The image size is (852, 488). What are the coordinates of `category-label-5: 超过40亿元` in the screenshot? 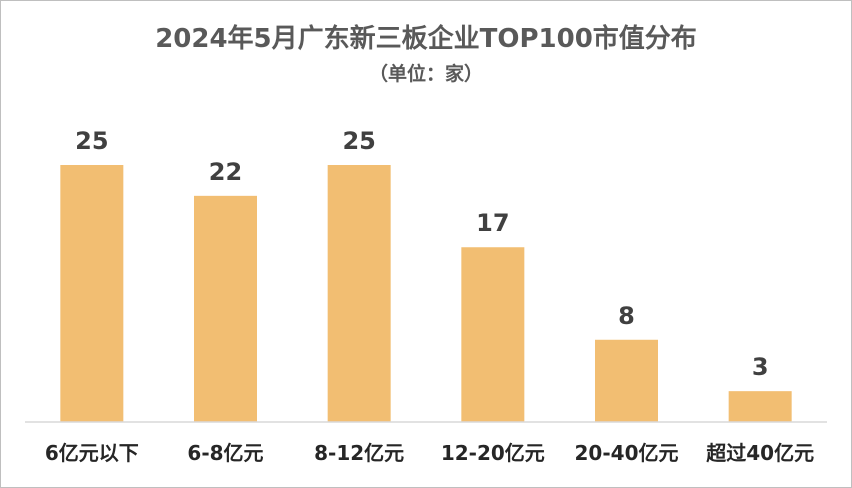 It's located at (759, 453).